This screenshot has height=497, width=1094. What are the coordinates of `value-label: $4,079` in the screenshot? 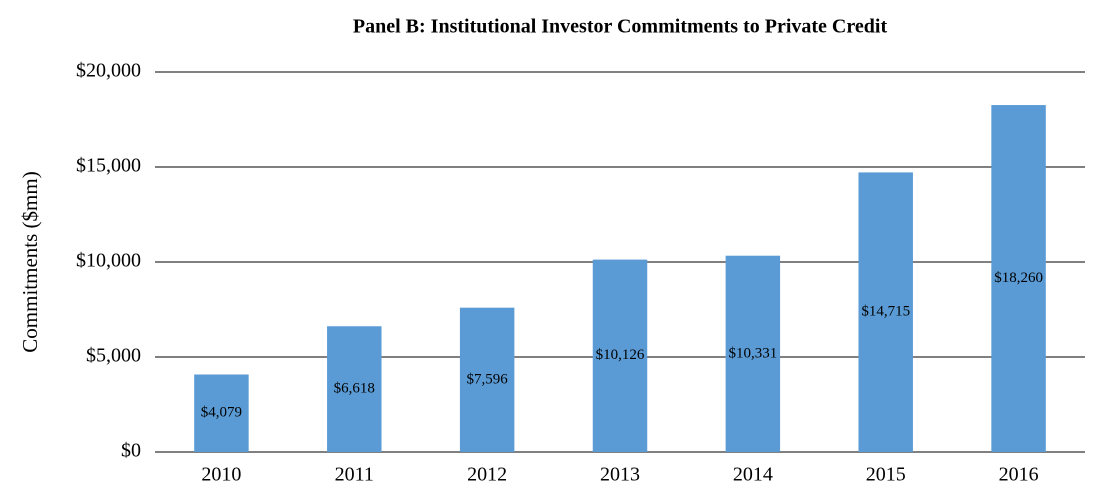 It's located at (221, 413).